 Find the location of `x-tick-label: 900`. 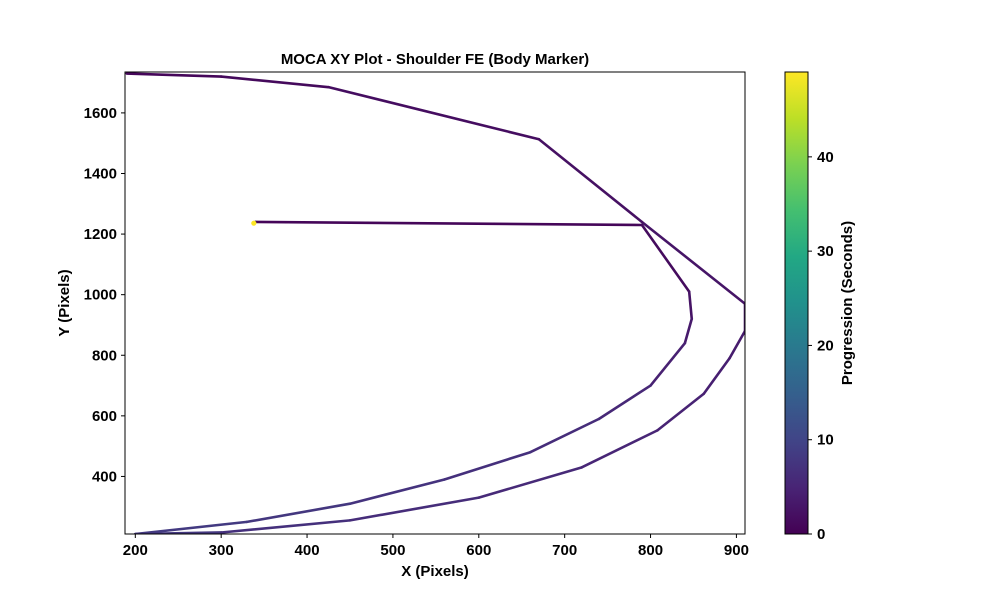

x-tick-label: 900 is located at coordinates (736, 550).